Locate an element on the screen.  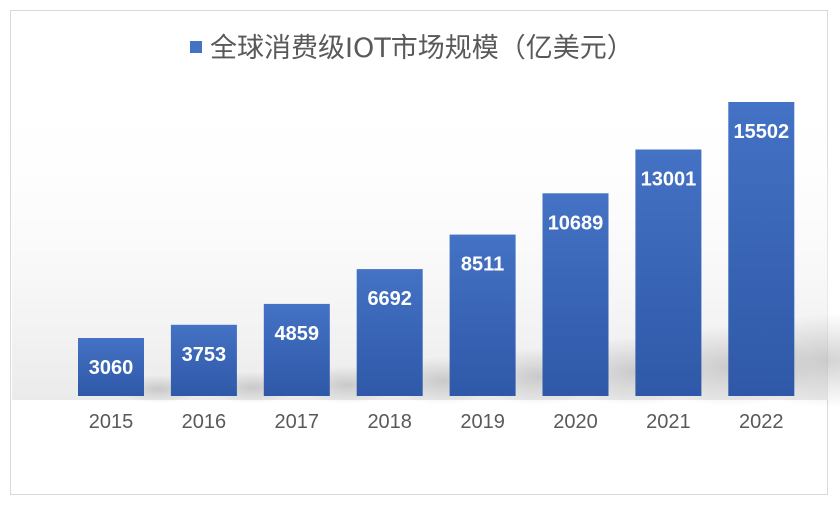
x-axis-ticks: 2015 2016 2017 2018 2019 2020 2021 2022 is located at coordinates (436, 422).